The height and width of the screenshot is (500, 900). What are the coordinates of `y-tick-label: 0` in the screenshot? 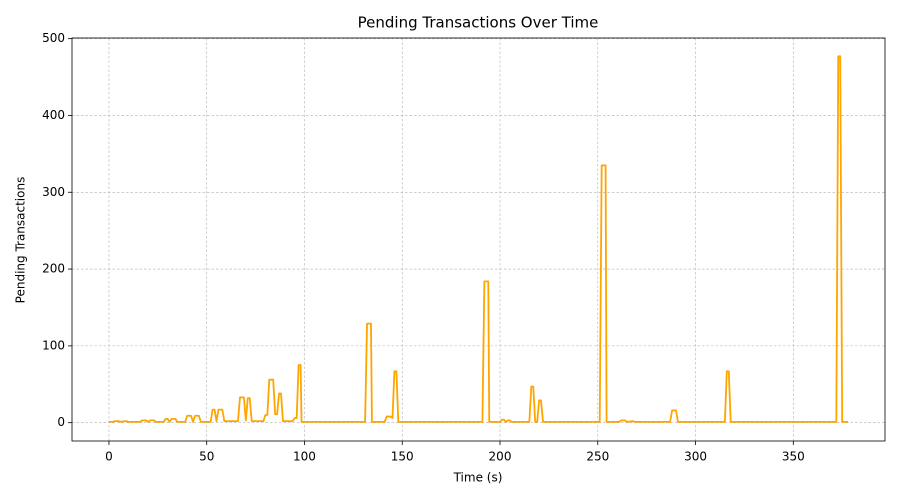 It's located at (61, 422).